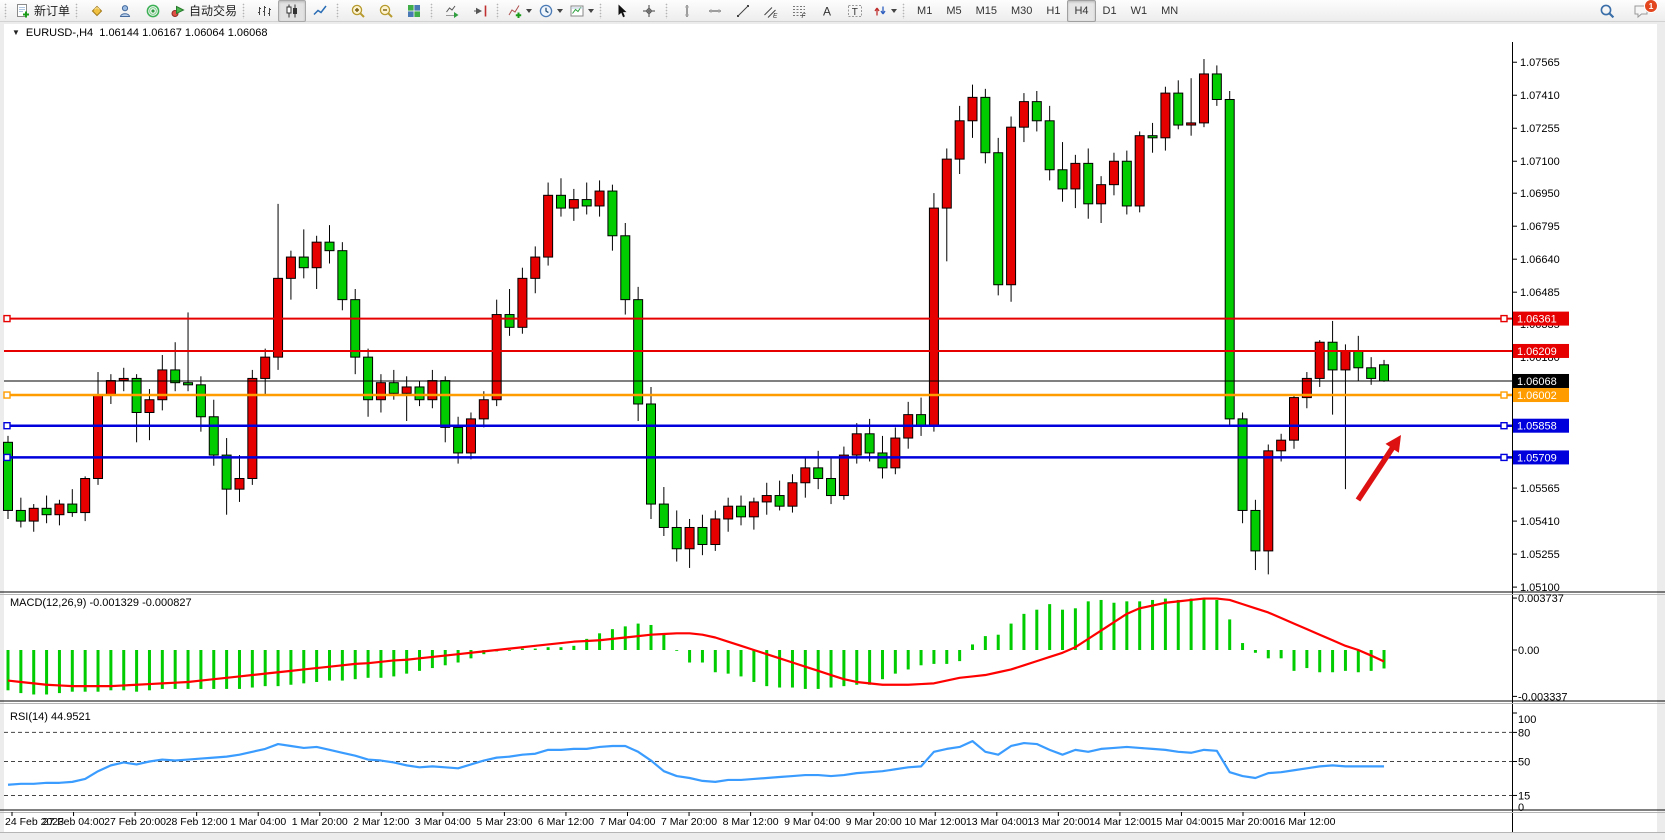 The image size is (1665, 840). What do you see at coordinates (1537, 458) in the screenshot?
I see `price-tag: 1.05709` at bounding box center [1537, 458].